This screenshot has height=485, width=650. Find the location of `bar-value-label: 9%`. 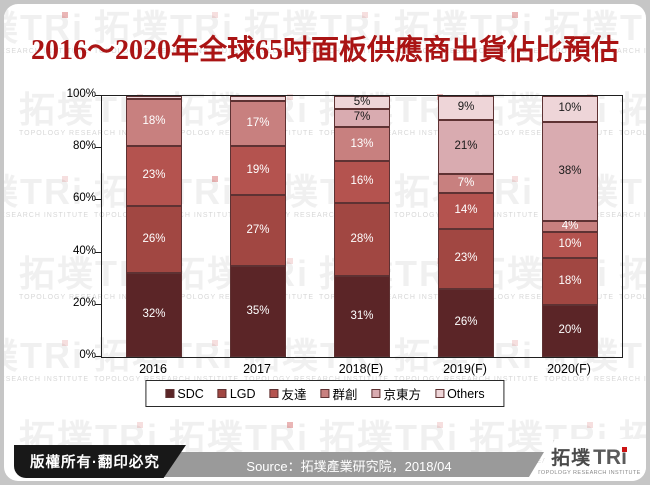

bar-value-label: 9% is located at coordinates (466, 107).